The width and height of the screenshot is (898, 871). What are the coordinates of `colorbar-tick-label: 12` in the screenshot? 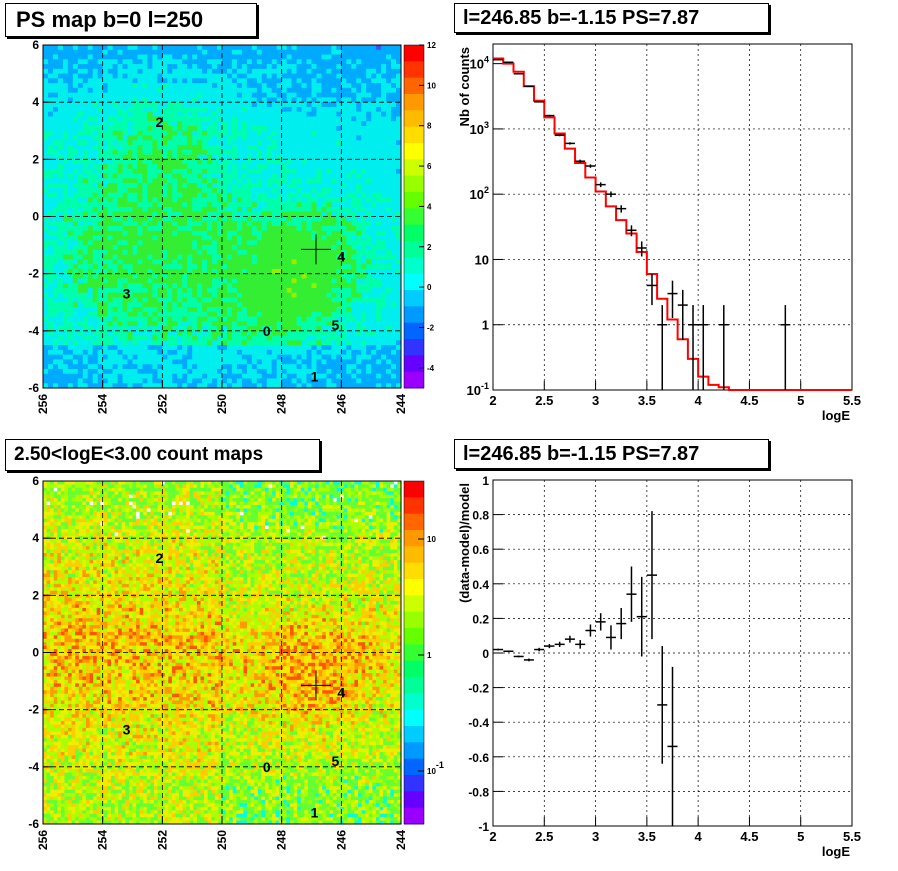 It's located at (431, 45).